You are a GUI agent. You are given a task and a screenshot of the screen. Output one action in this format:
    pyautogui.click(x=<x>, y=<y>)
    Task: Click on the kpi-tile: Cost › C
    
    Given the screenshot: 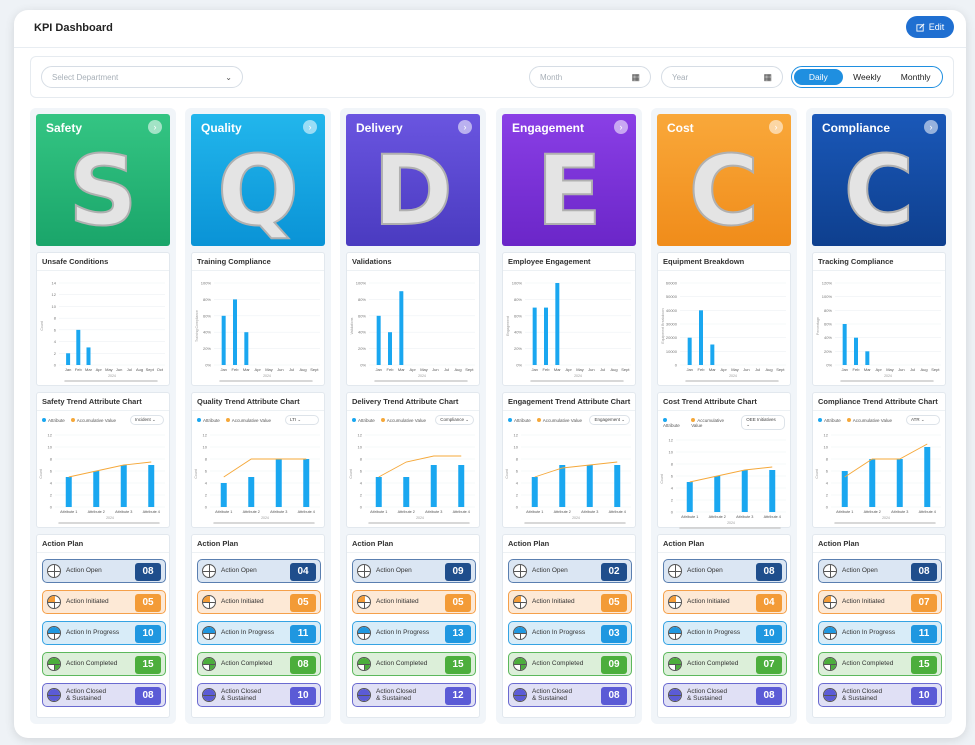 What is the action you would take?
    pyautogui.click(x=724, y=180)
    